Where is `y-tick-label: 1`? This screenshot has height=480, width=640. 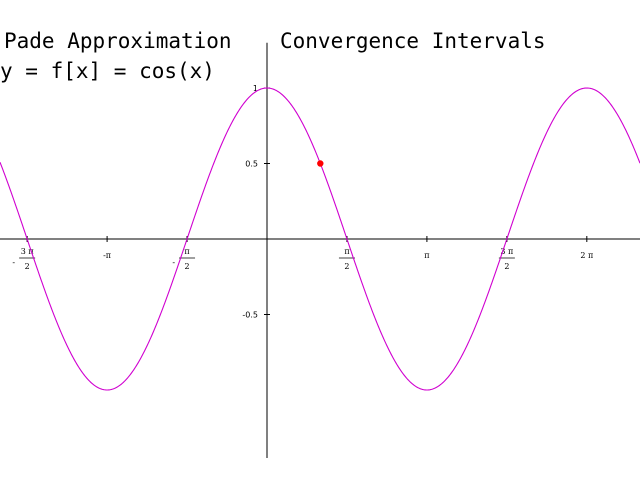
y-tick-label: 1 is located at coordinates (255, 88).